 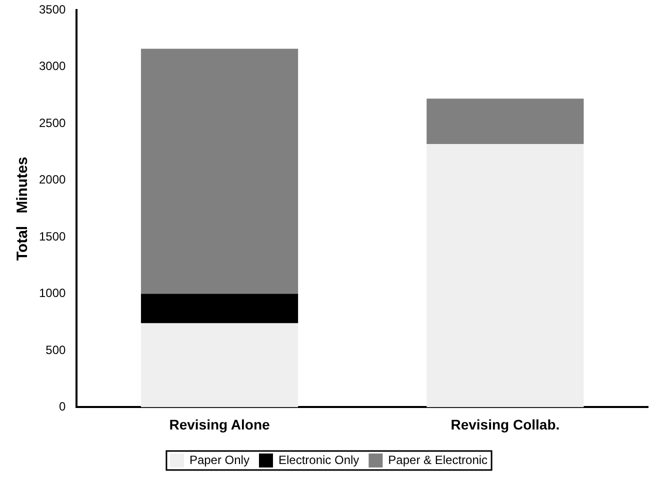 What do you see at coordinates (219, 459) in the screenshot?
I see `legend-label: Paper Only` at bounding box center [219, 459].